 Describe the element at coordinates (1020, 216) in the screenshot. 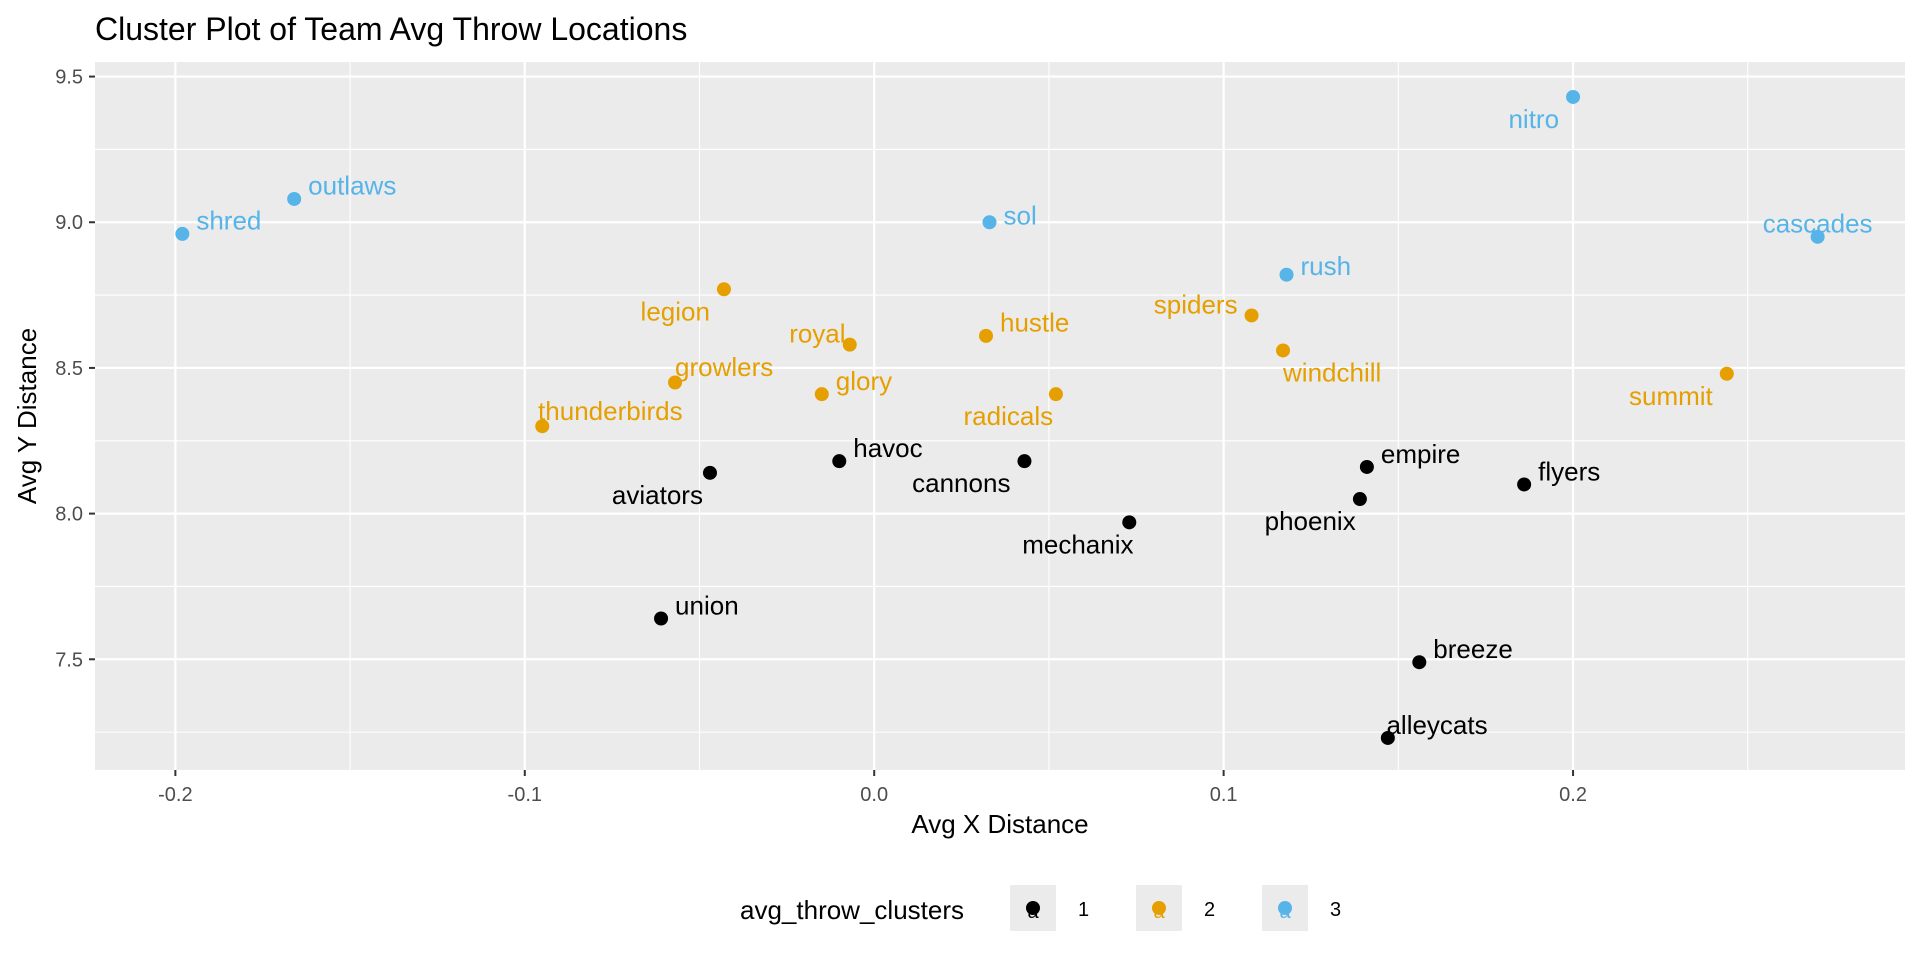

I see `point-label-sol: sol` at that location.